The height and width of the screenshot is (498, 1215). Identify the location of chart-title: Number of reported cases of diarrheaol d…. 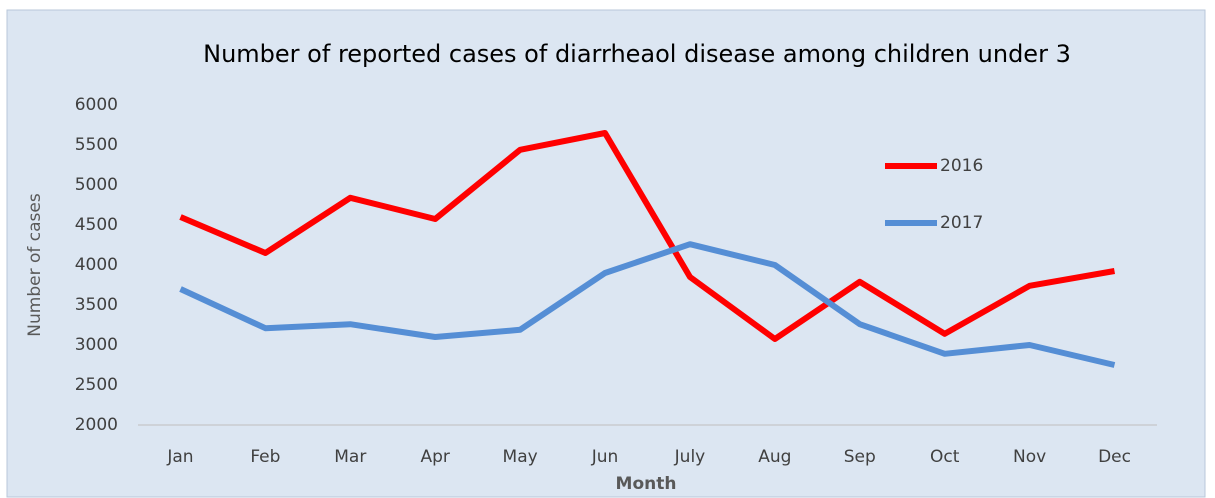
(637, 54).